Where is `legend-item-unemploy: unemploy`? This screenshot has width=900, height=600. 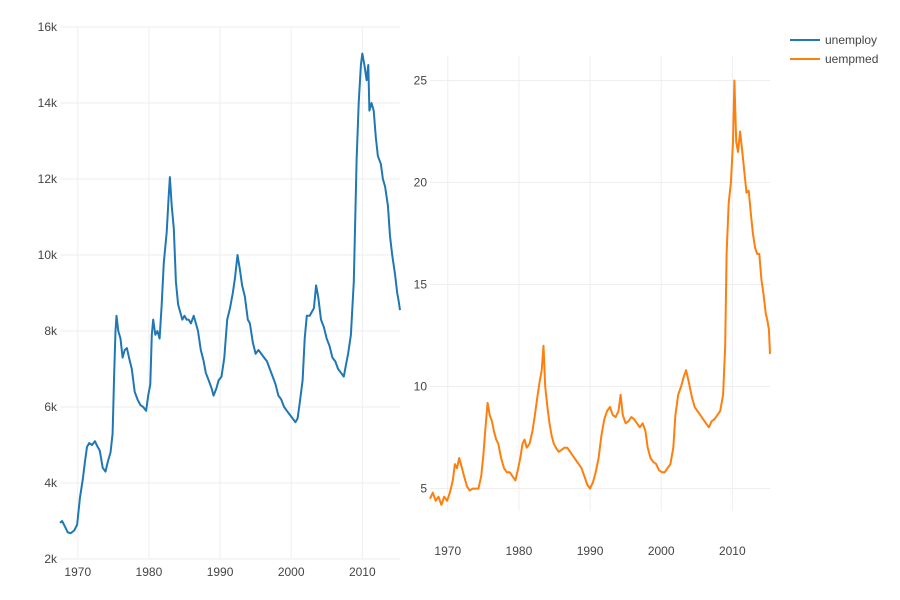 legend-item-unemploy: unemploy is located at coordinates (833, 40).